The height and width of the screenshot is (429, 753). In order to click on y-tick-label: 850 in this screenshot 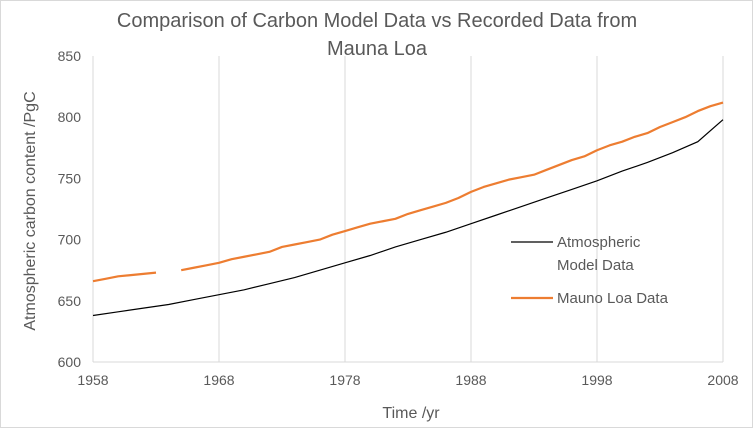, I will do `click(70, 56)`.